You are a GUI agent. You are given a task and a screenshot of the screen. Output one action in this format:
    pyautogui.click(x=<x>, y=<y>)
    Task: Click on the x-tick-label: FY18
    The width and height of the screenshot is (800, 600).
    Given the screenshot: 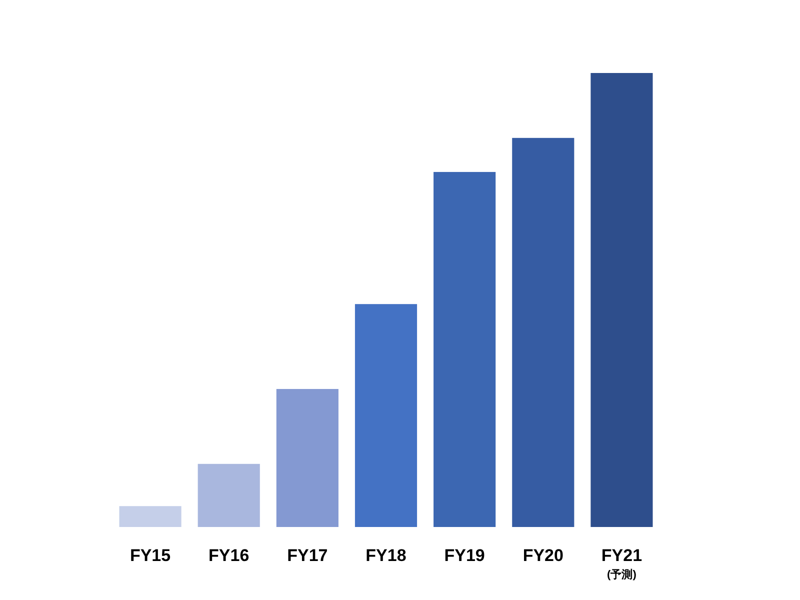 What is the action you would take?
    pyautogui.click(x=386, y=555)
    